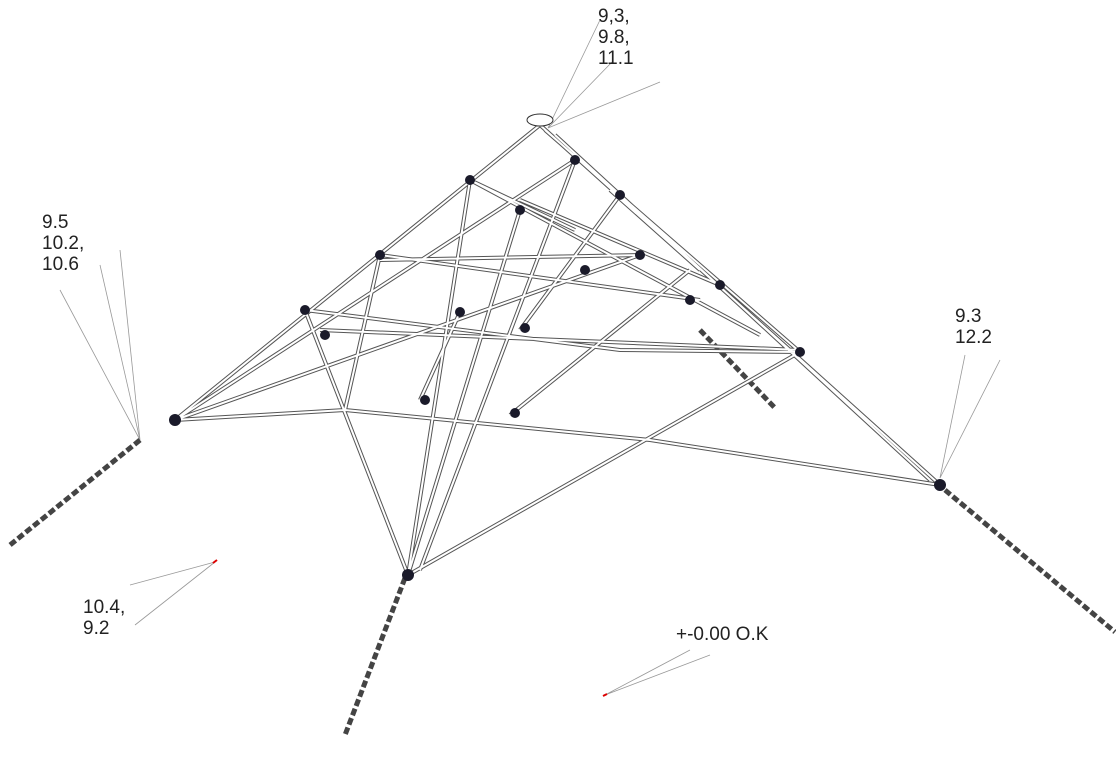  I want to click on annotation-text: 9,3,, so click(614, 16).